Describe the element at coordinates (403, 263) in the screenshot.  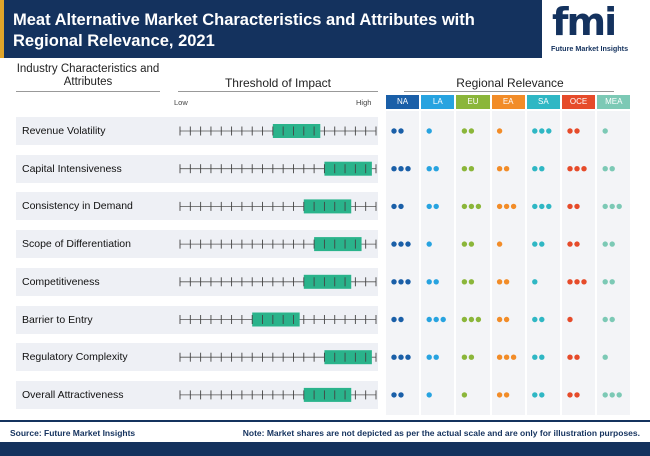
I see `region-column-na` at that location.